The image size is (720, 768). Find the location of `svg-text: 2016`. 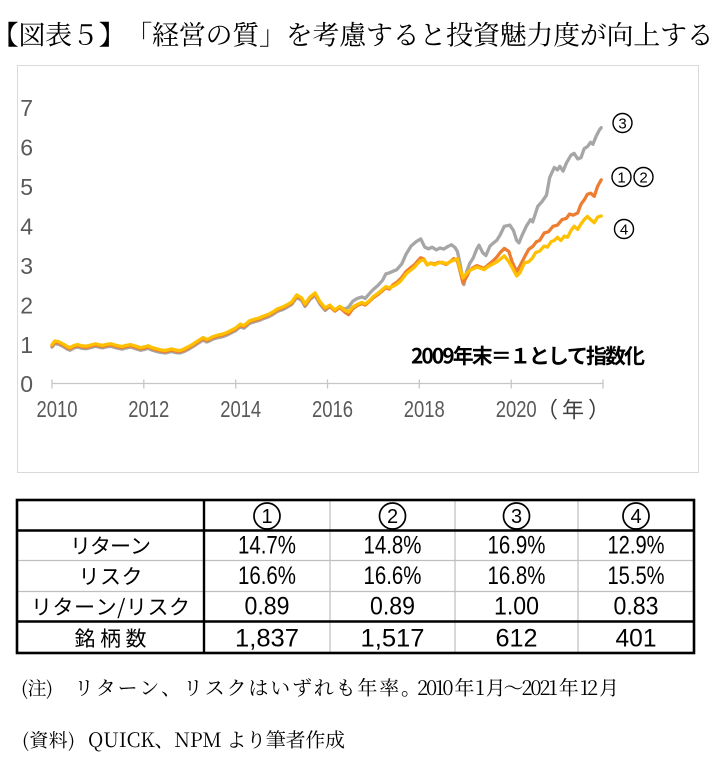

svg-text: 2016 is located at coordinates (332, 409).